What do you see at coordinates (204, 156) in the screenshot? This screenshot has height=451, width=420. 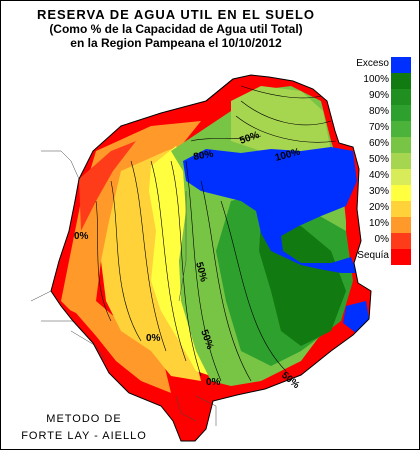 I see `contour-label-80: 80%` at bounding box center [204, 156].